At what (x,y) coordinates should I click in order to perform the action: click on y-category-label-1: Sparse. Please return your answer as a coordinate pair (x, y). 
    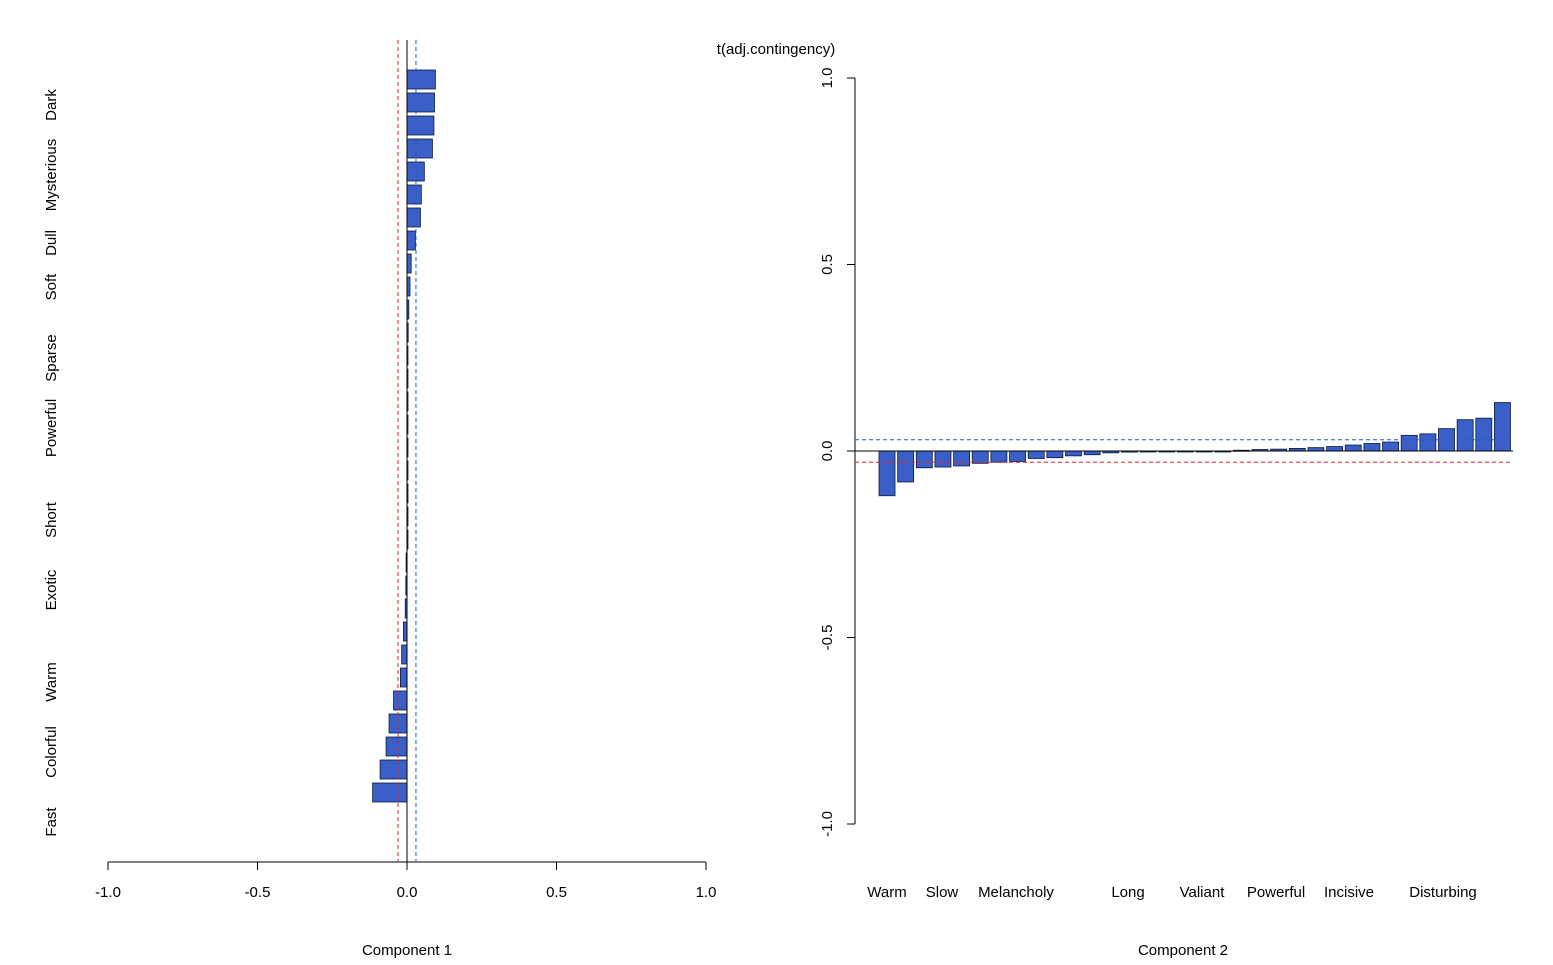
    Looking at the image, I should click on (51, 358).